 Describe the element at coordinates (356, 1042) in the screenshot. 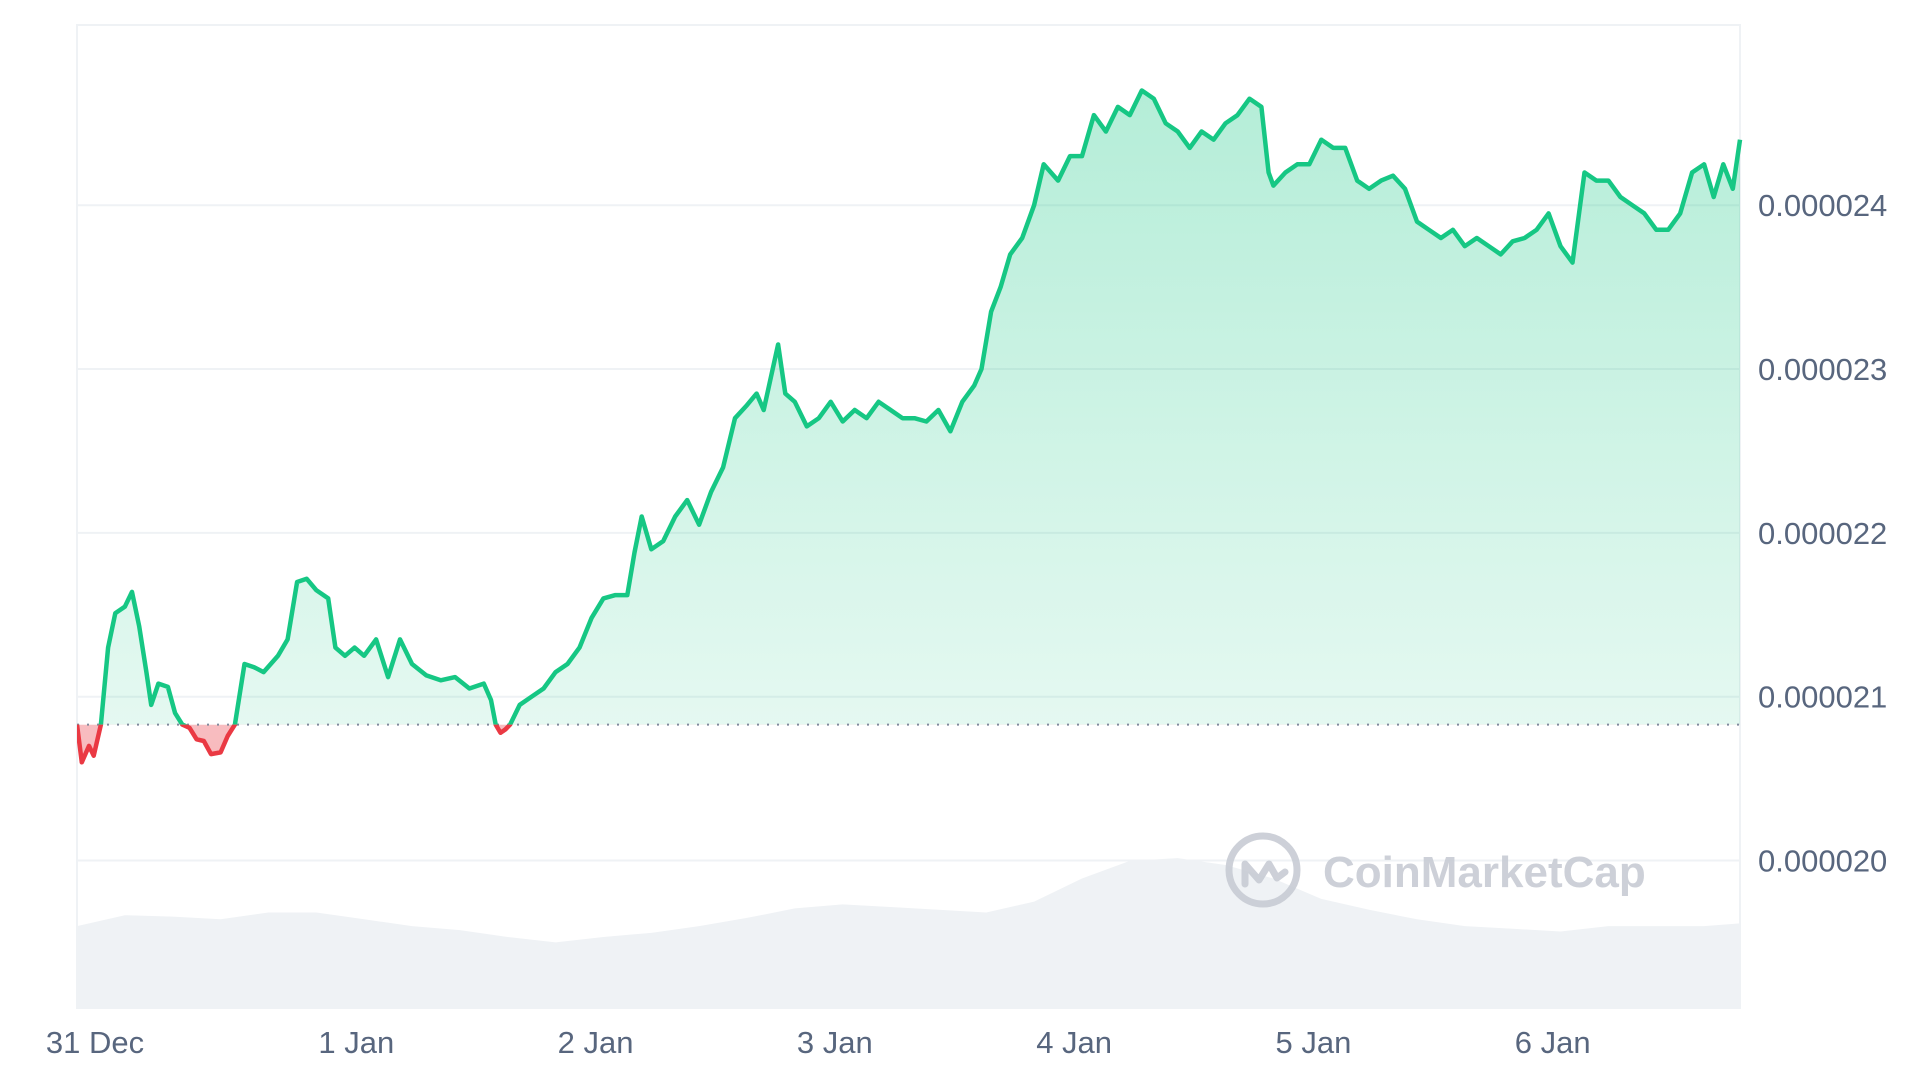

I see `x-tick-label: 1 Jan` at that location.